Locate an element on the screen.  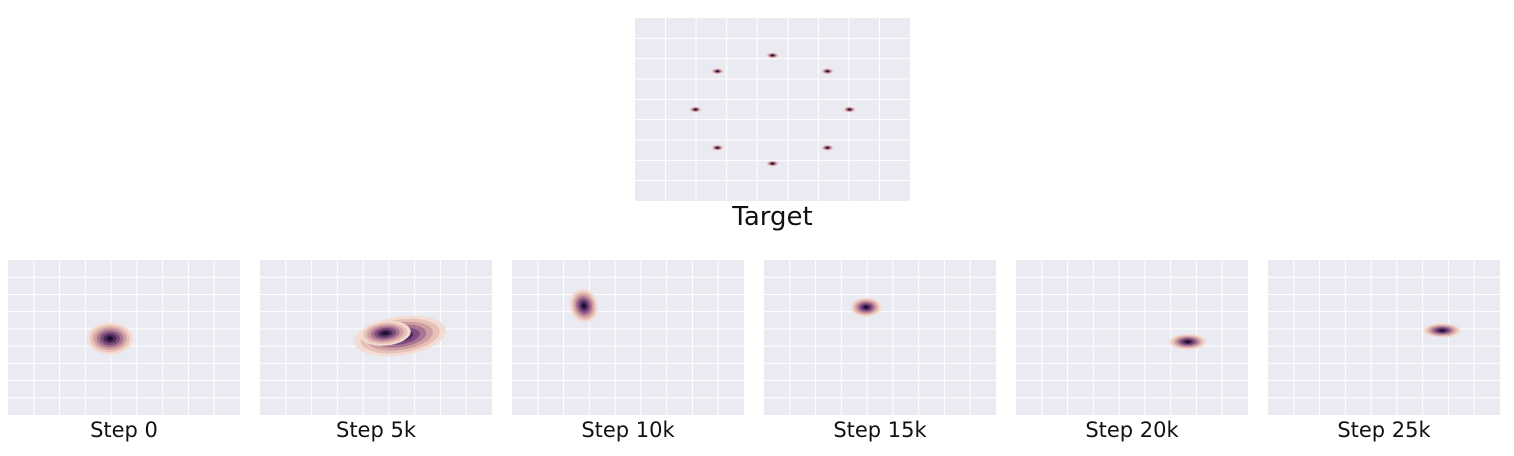
target-plot is located at coordinates (772, 109).